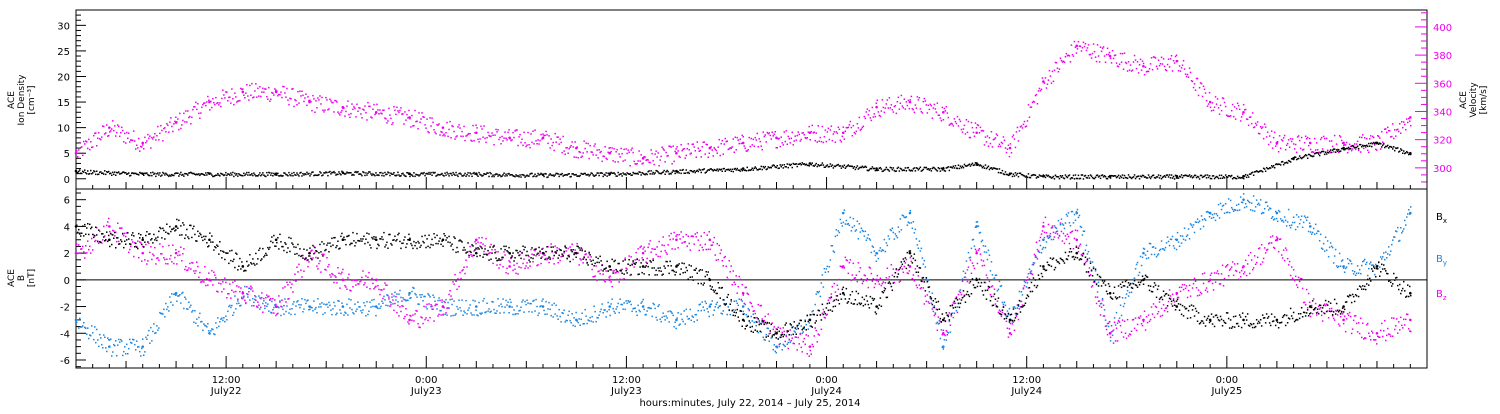 The image size is (1500, 414). Describe the element at coordinates (1442, 84) in the screenshot. I see `top-y2-tick-label: 360` at that location.